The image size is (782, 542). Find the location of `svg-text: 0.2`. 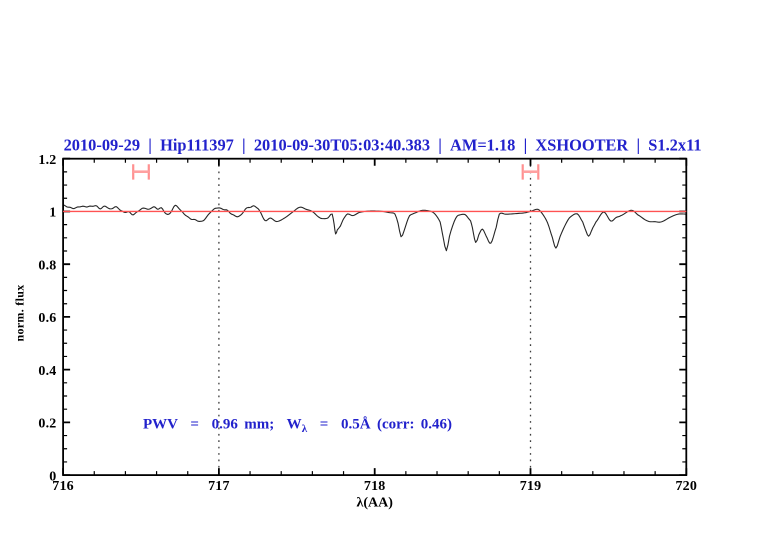

svg-text: 0.2 is located at coordinates (47, 424).